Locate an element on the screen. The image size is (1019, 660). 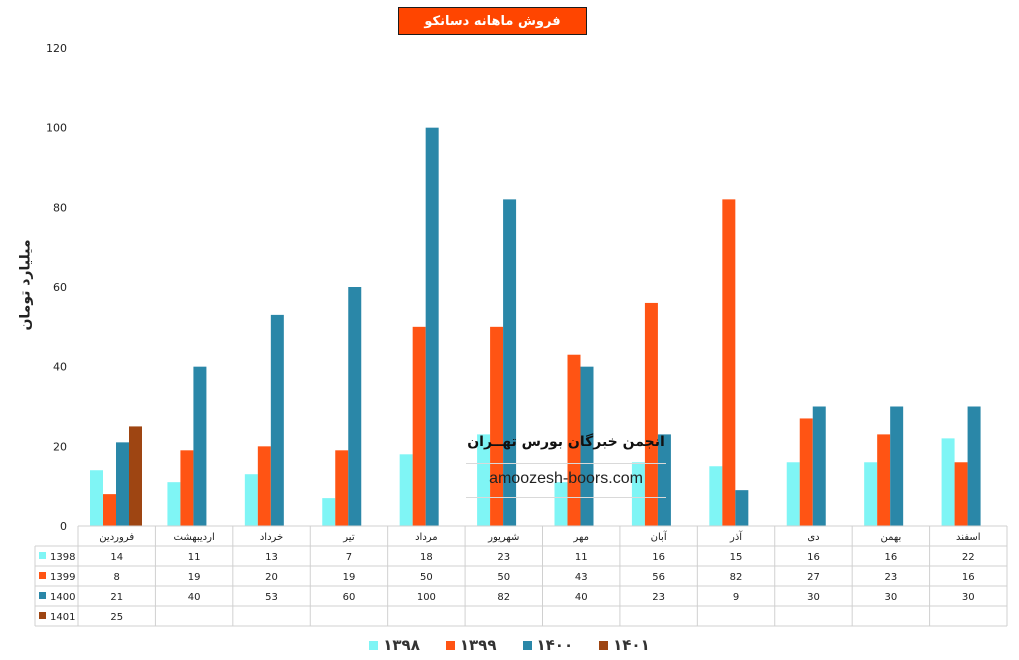
category-label: شهریور is located at coordinates (503, 537).